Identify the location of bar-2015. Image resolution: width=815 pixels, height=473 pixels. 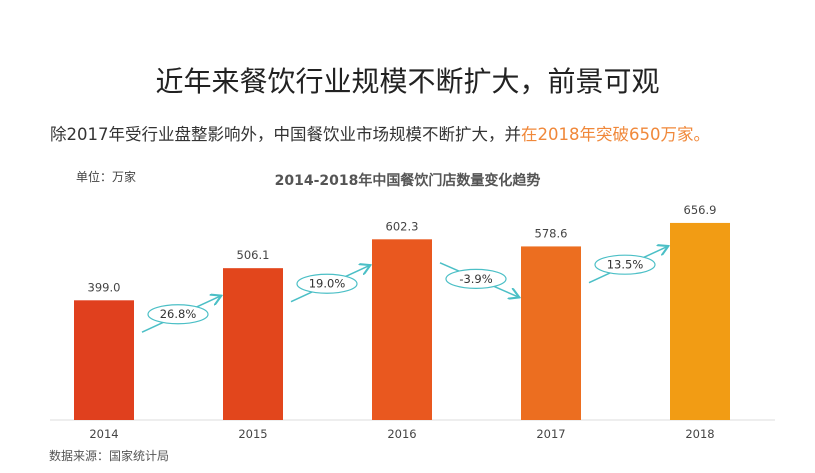
(253, 344).